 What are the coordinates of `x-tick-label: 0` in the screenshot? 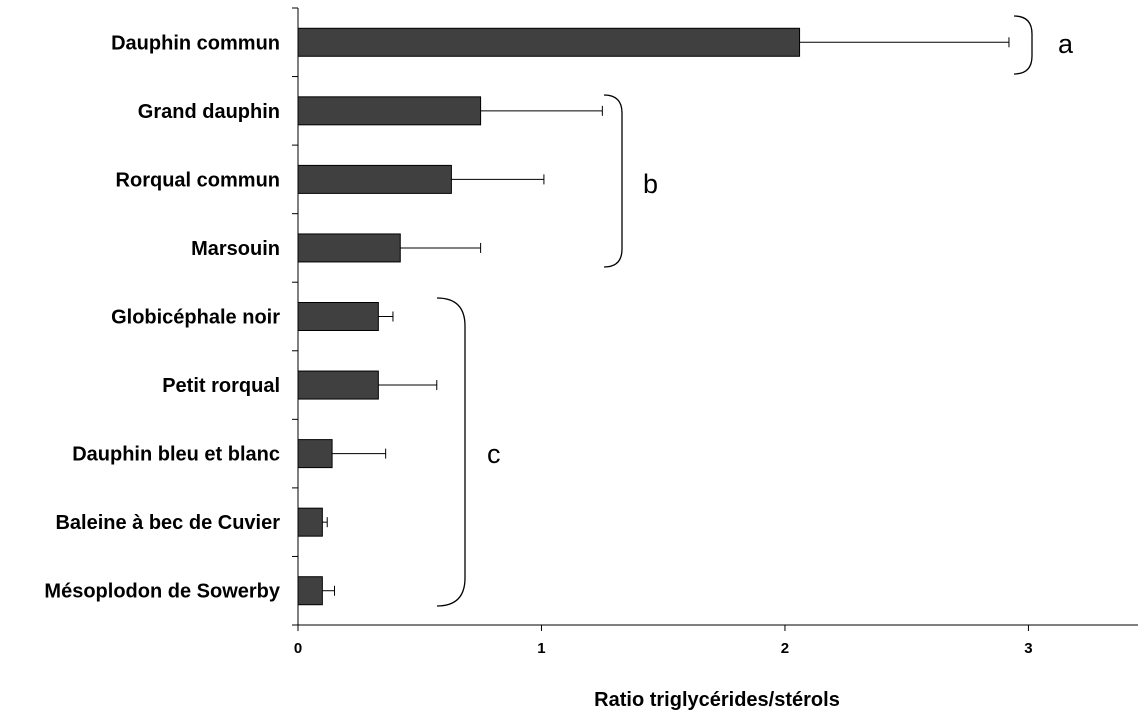 It's located at (298, 648).